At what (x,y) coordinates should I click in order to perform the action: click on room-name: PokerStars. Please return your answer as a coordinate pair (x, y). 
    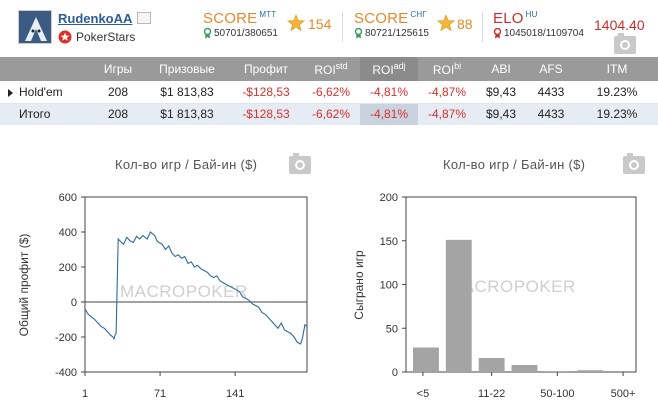
    Looking at the image, I should click on (106, 37).